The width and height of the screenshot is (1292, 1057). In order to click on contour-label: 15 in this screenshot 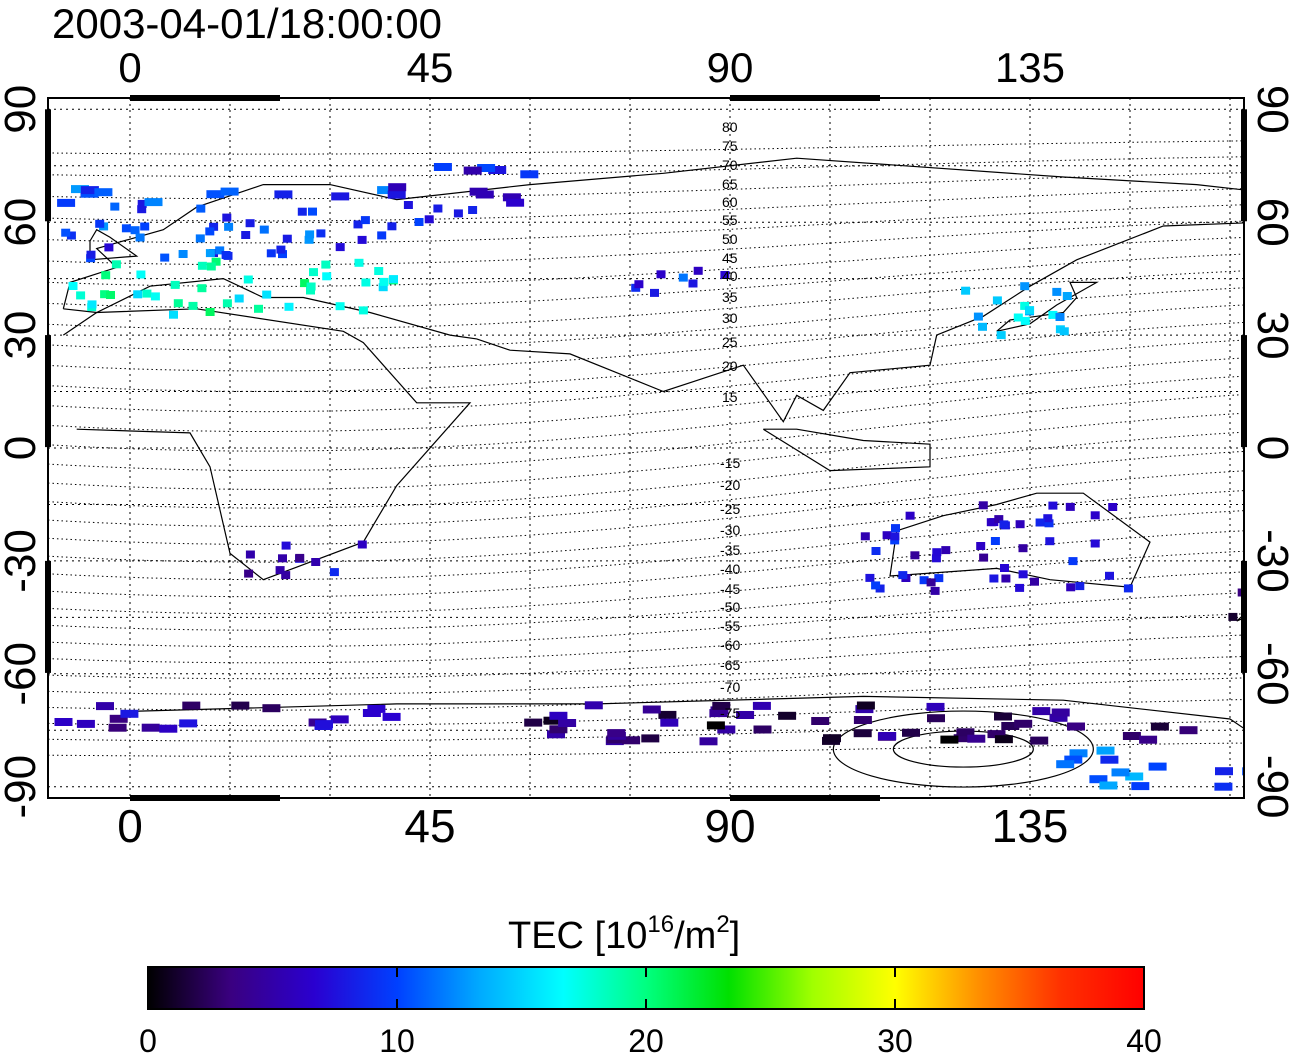, I will do `click(730, 397)`.